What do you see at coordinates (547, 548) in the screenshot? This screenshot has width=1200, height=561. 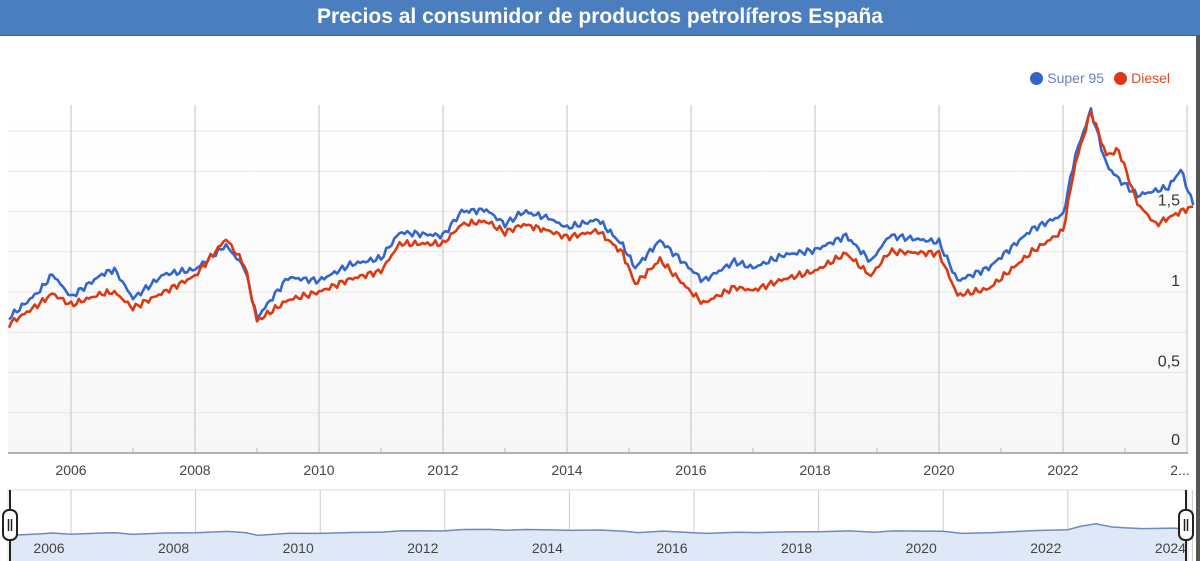 I see `range-tick-label: 2014` at bounding box center [547, 548].